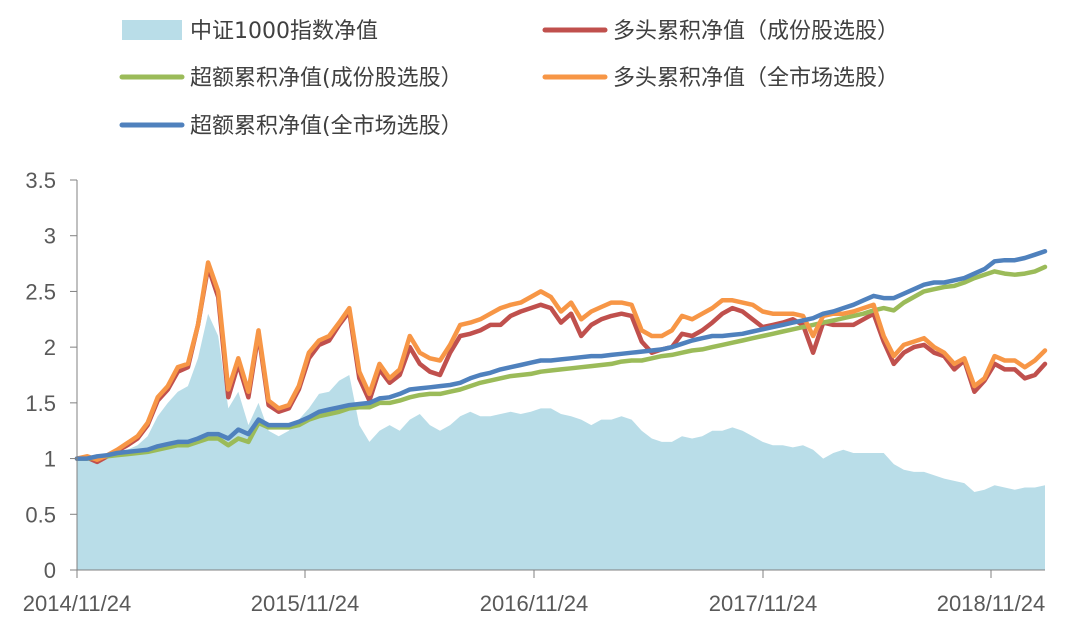  Describe the element at coordinates (326, 126) in the screenshot. I see `legend-label: 超额累积净值(全市场选股）` at that location.